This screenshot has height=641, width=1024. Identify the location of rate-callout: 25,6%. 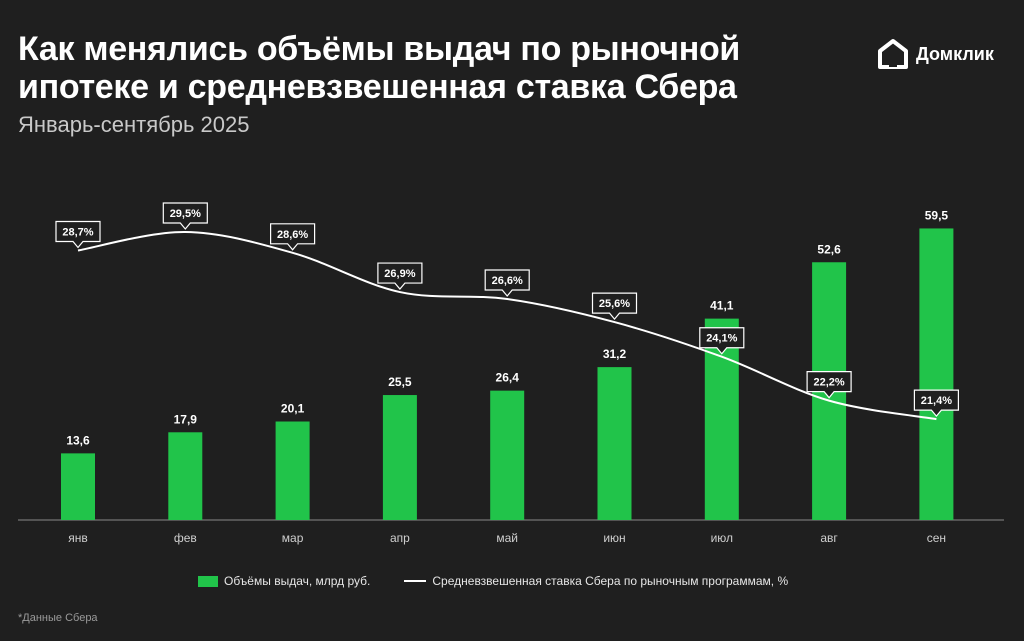
(614, 306).